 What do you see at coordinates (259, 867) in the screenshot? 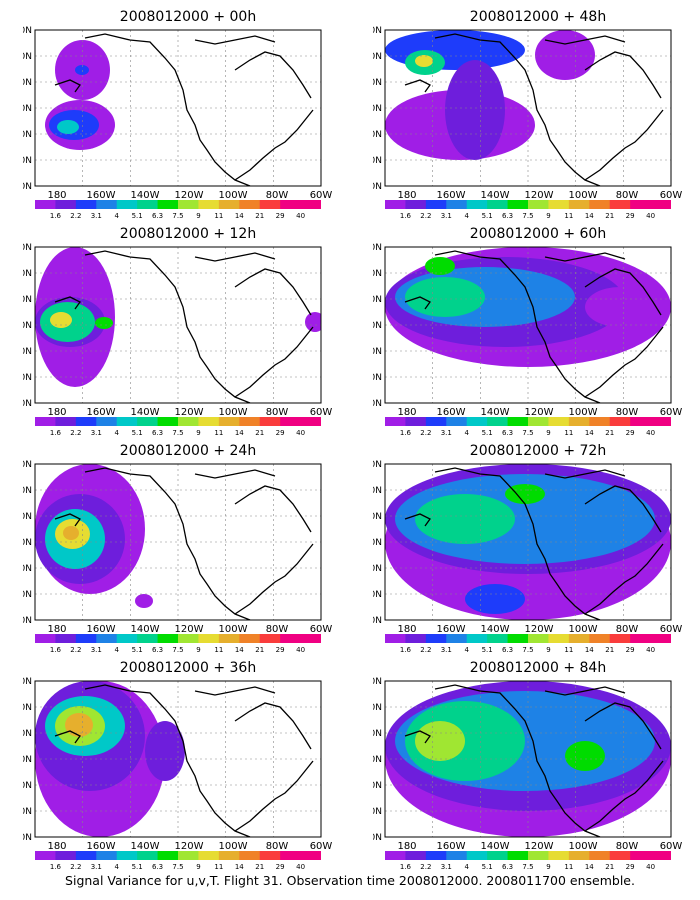
I see `colorbar-label: 21` at bounding box center [259, 867].